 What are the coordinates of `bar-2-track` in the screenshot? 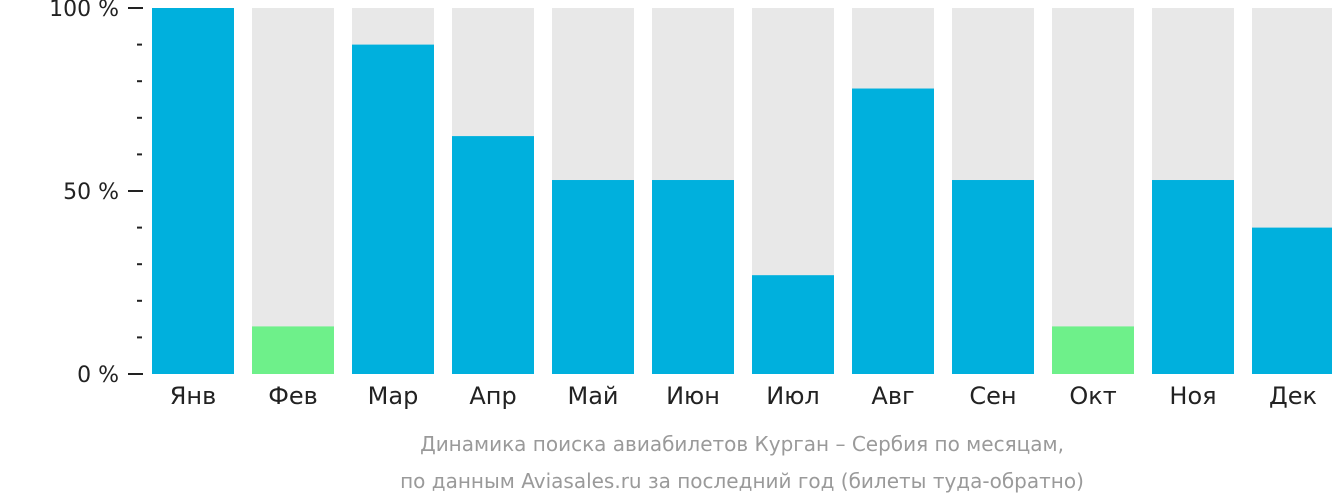 It's located at (293, 191).